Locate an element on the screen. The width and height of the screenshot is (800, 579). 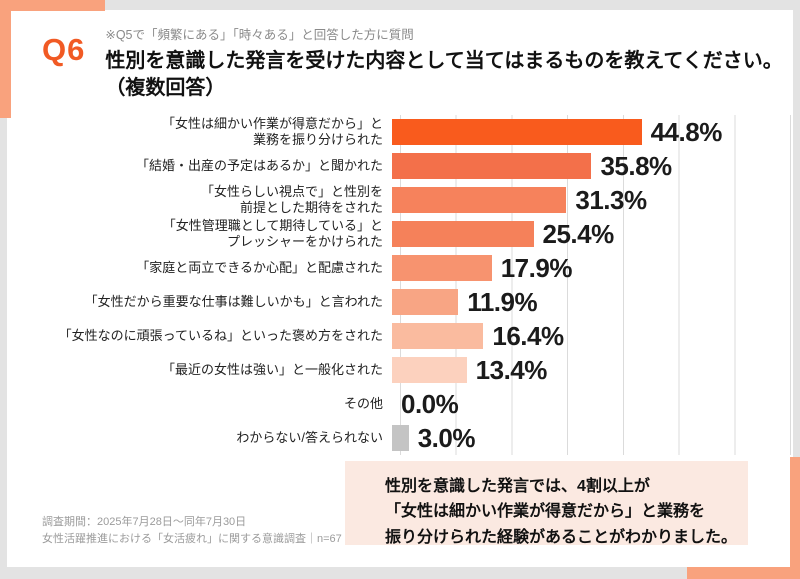
category-label: 「最近の女性は強い」と一般化された is located at coordinates (272, 369).